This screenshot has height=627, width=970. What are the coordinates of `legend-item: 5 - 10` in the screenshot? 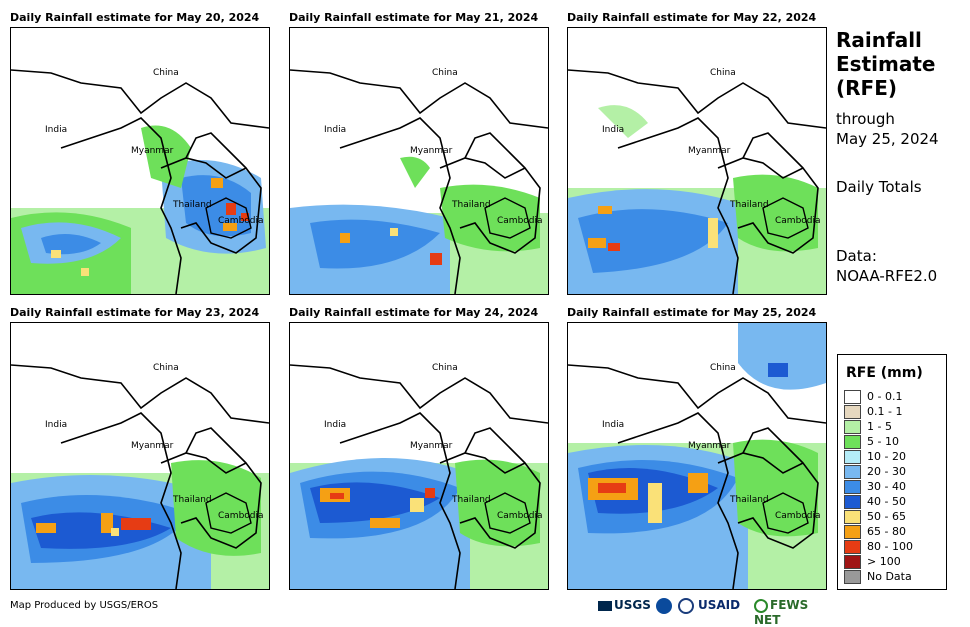 It's located at (871, 441).